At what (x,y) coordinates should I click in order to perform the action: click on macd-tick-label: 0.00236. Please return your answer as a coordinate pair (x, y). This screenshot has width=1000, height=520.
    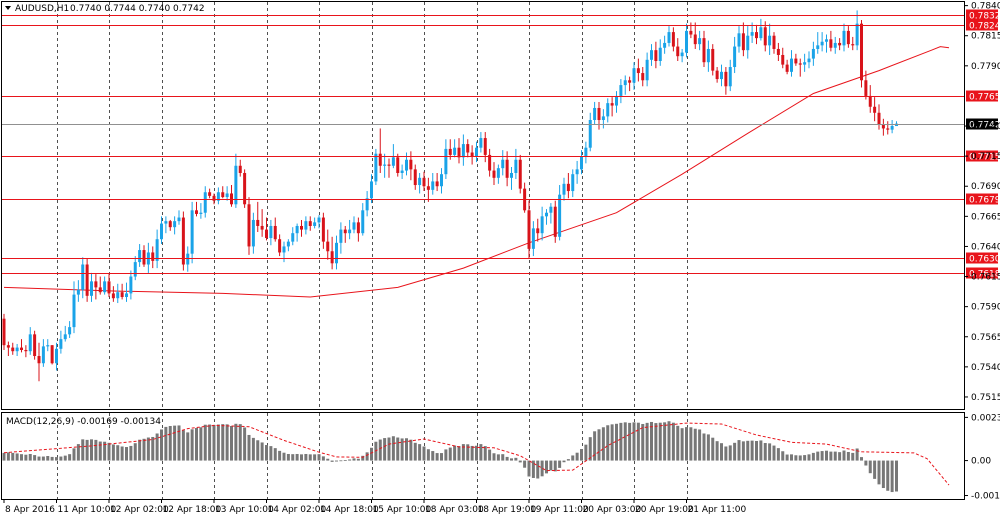
    Looking at the image, I should click on (985, 418).